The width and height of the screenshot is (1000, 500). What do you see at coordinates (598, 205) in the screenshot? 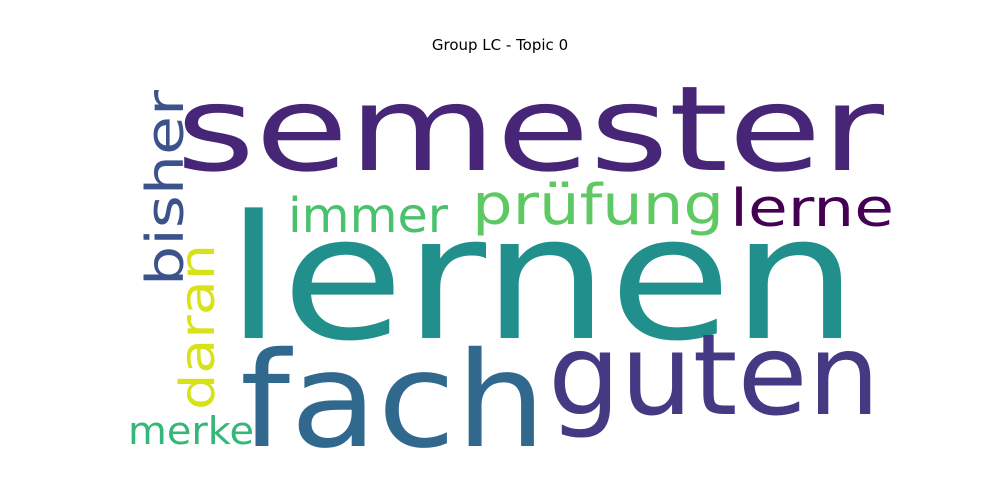
I see `word-prufung: prüfung` at bounding box center [598, 205].